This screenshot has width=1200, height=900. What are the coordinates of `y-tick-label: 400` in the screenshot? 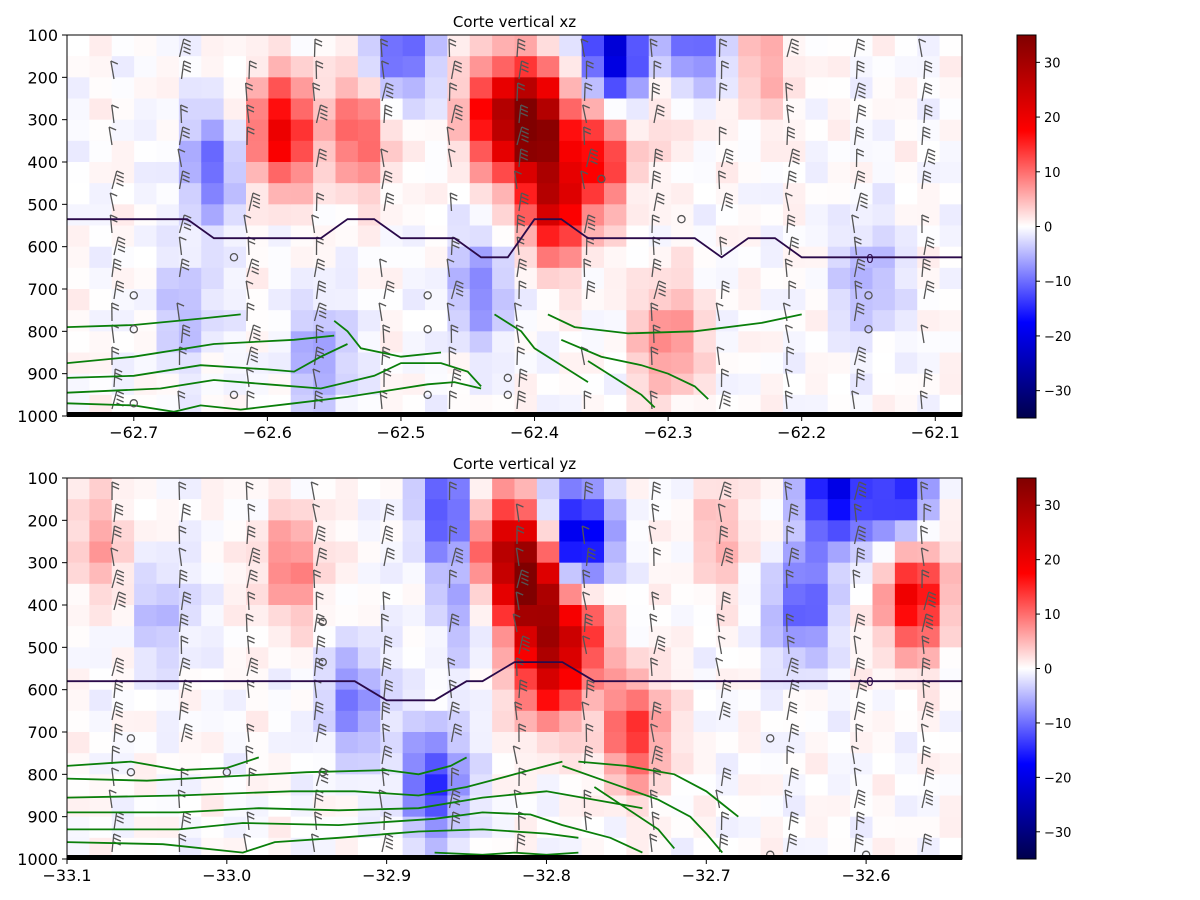 It's located at (42, 162).